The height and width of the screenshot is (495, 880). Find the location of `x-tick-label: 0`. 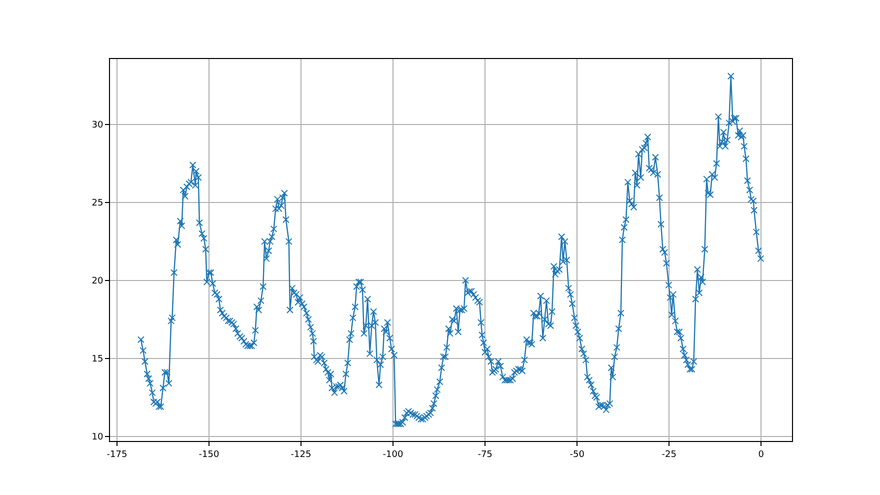

x-tick-label: 0 is located at coordinates (761, 455).